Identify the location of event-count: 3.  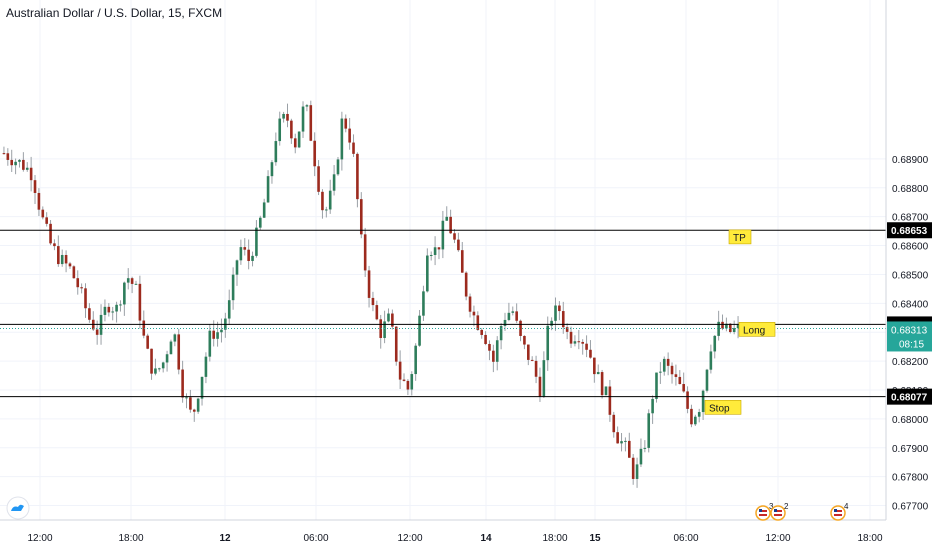
(771, 506).